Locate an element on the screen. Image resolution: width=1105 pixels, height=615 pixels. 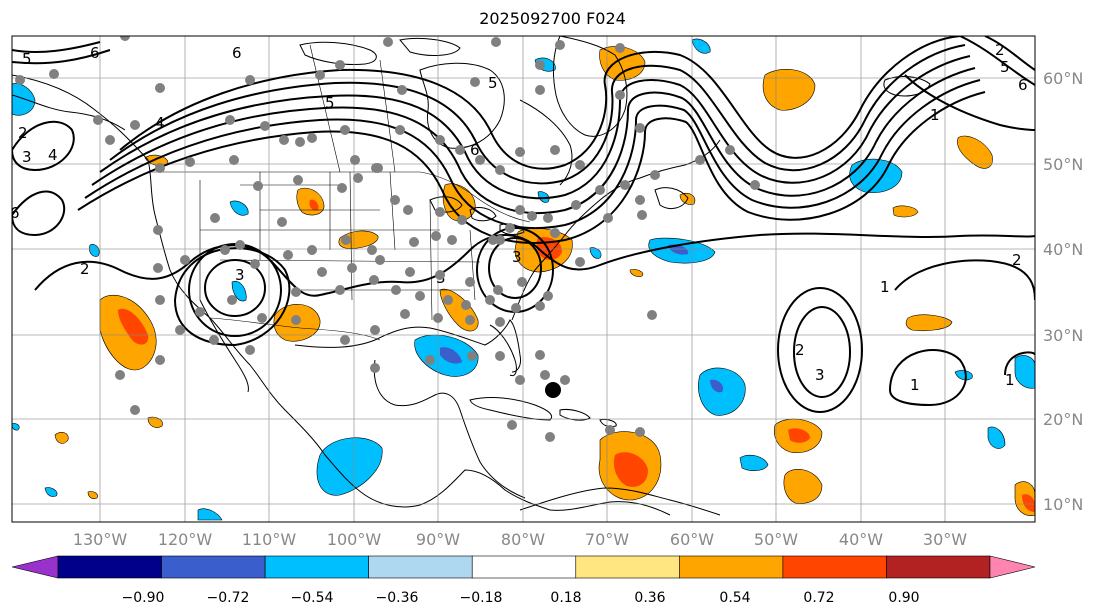
contour-label: 3 is located at coordinates (517, 257).